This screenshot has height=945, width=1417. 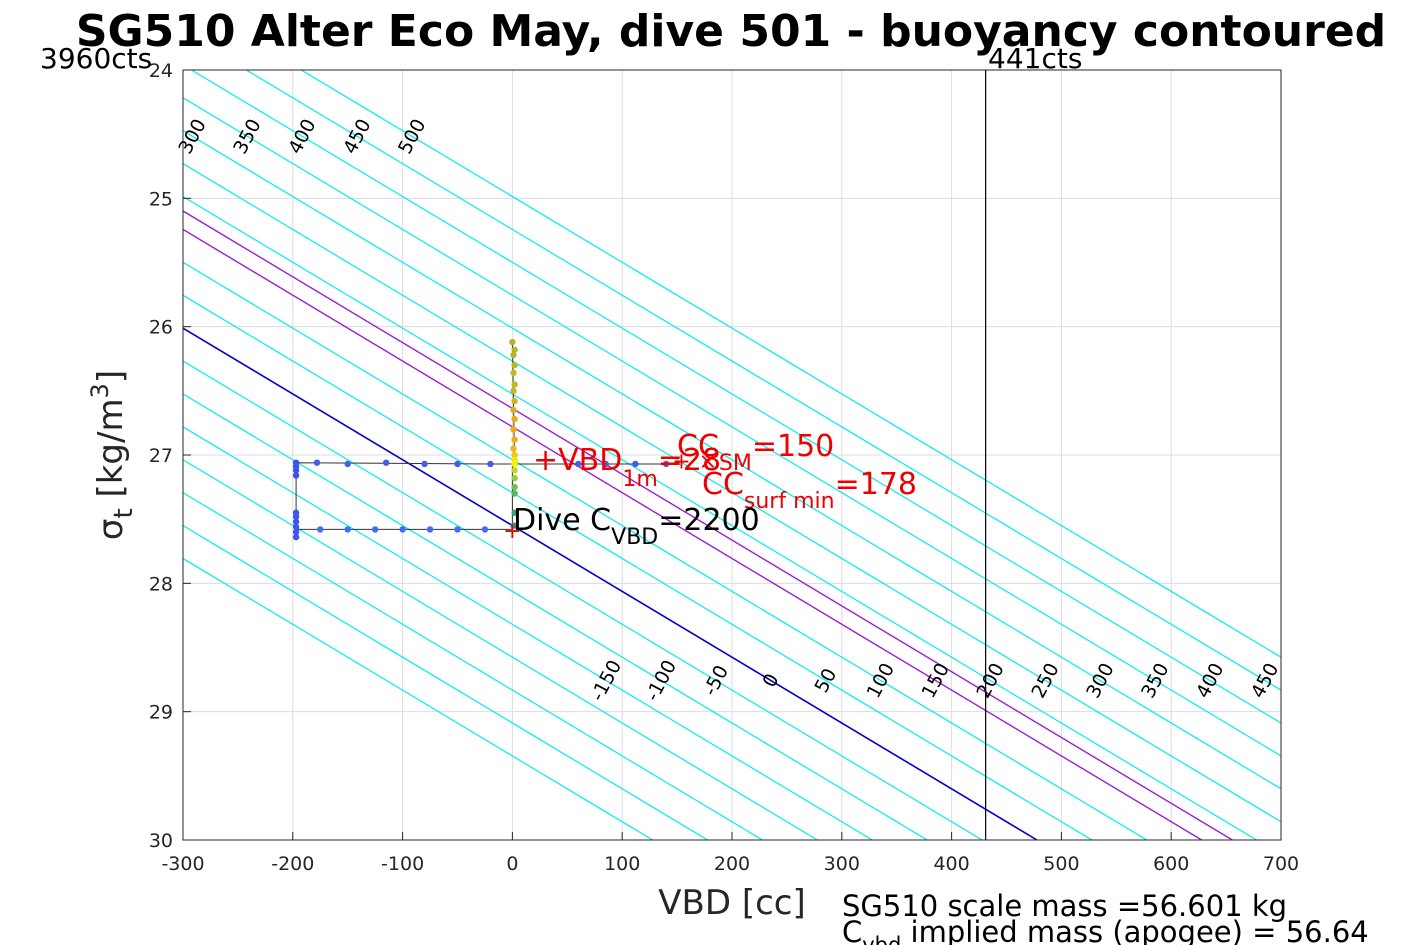 I want to click on x-tick-label: 0, so click(x=512, y=864).